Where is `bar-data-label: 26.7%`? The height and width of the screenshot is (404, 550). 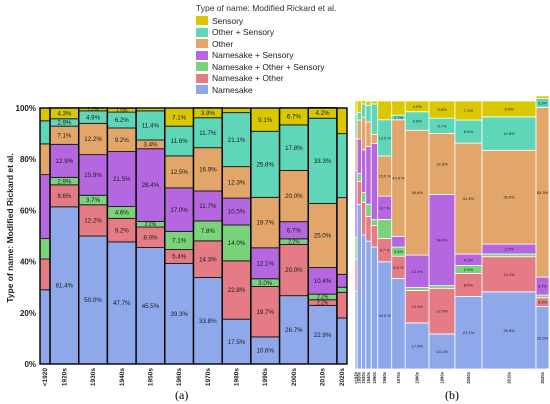 bar-data-label: 26.7% is located at coordinates (294, 330).